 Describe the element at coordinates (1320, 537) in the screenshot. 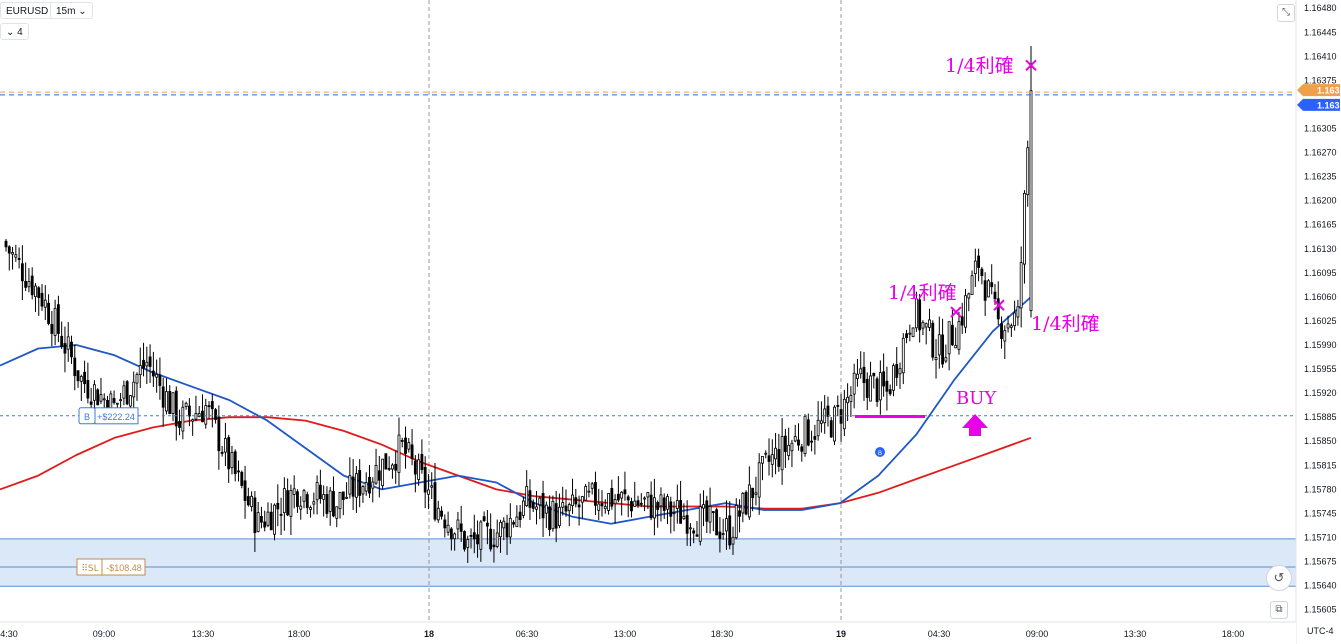

I see `price-tick: 1.15710` at that location.